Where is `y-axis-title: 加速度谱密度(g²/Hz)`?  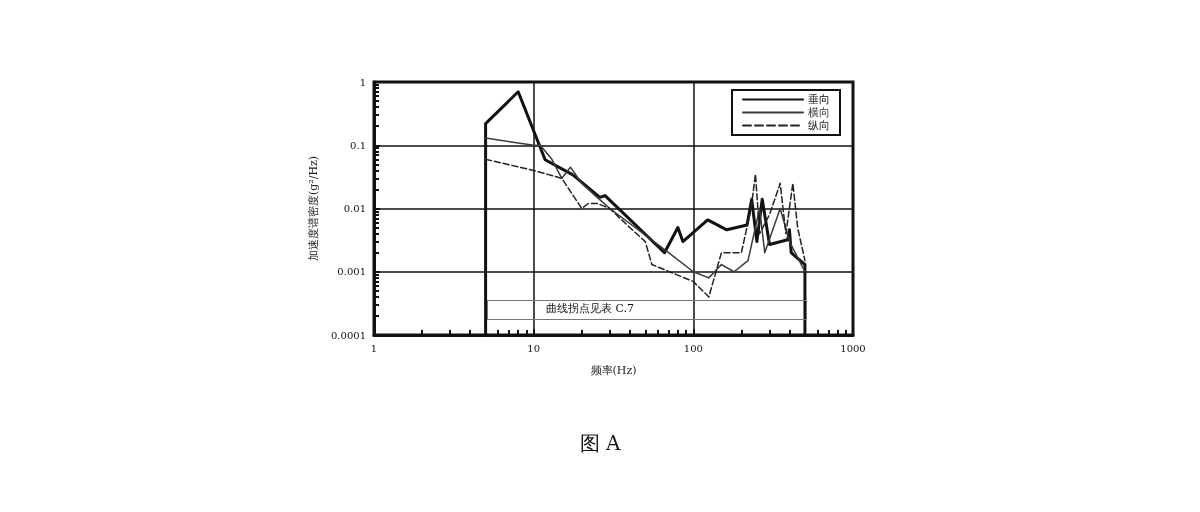 y-axis-title: 加速度谱密度(g²/Hz) is located at coordinates (313, 208).